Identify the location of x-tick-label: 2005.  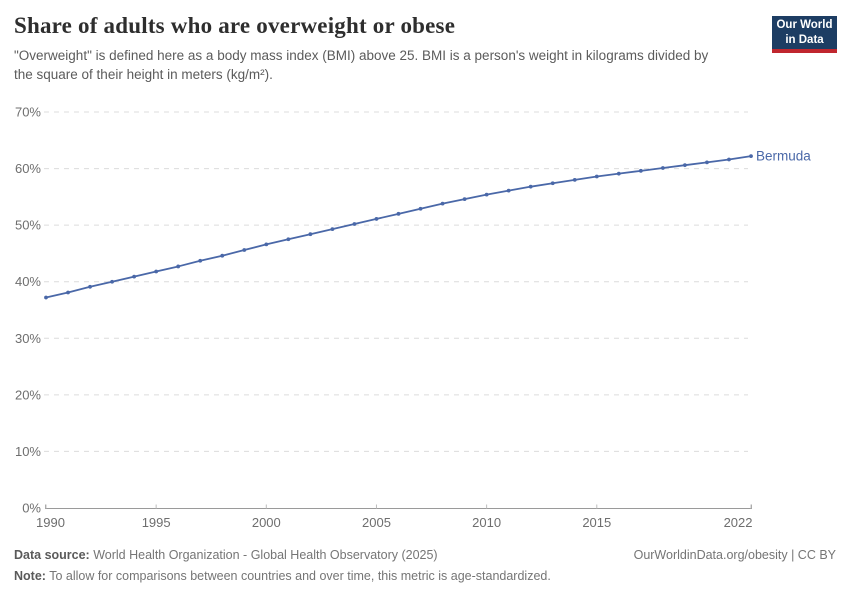
(376, 522).